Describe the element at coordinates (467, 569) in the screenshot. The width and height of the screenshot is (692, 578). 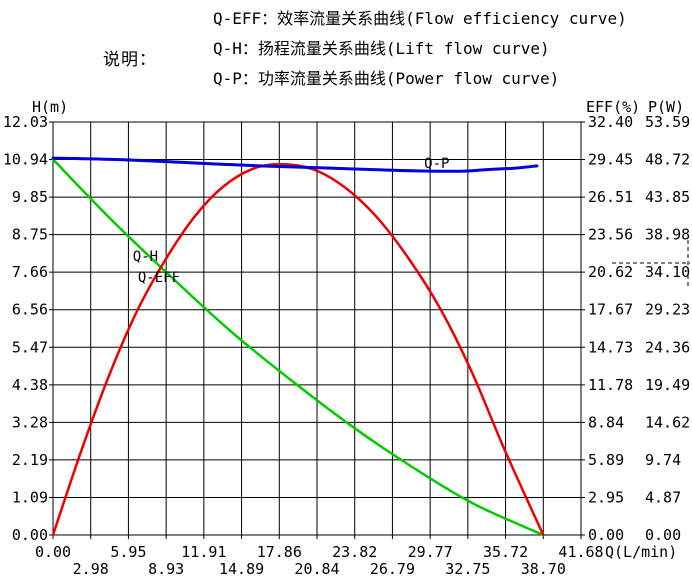
I see `q-tick-label: 32.75` at that location.